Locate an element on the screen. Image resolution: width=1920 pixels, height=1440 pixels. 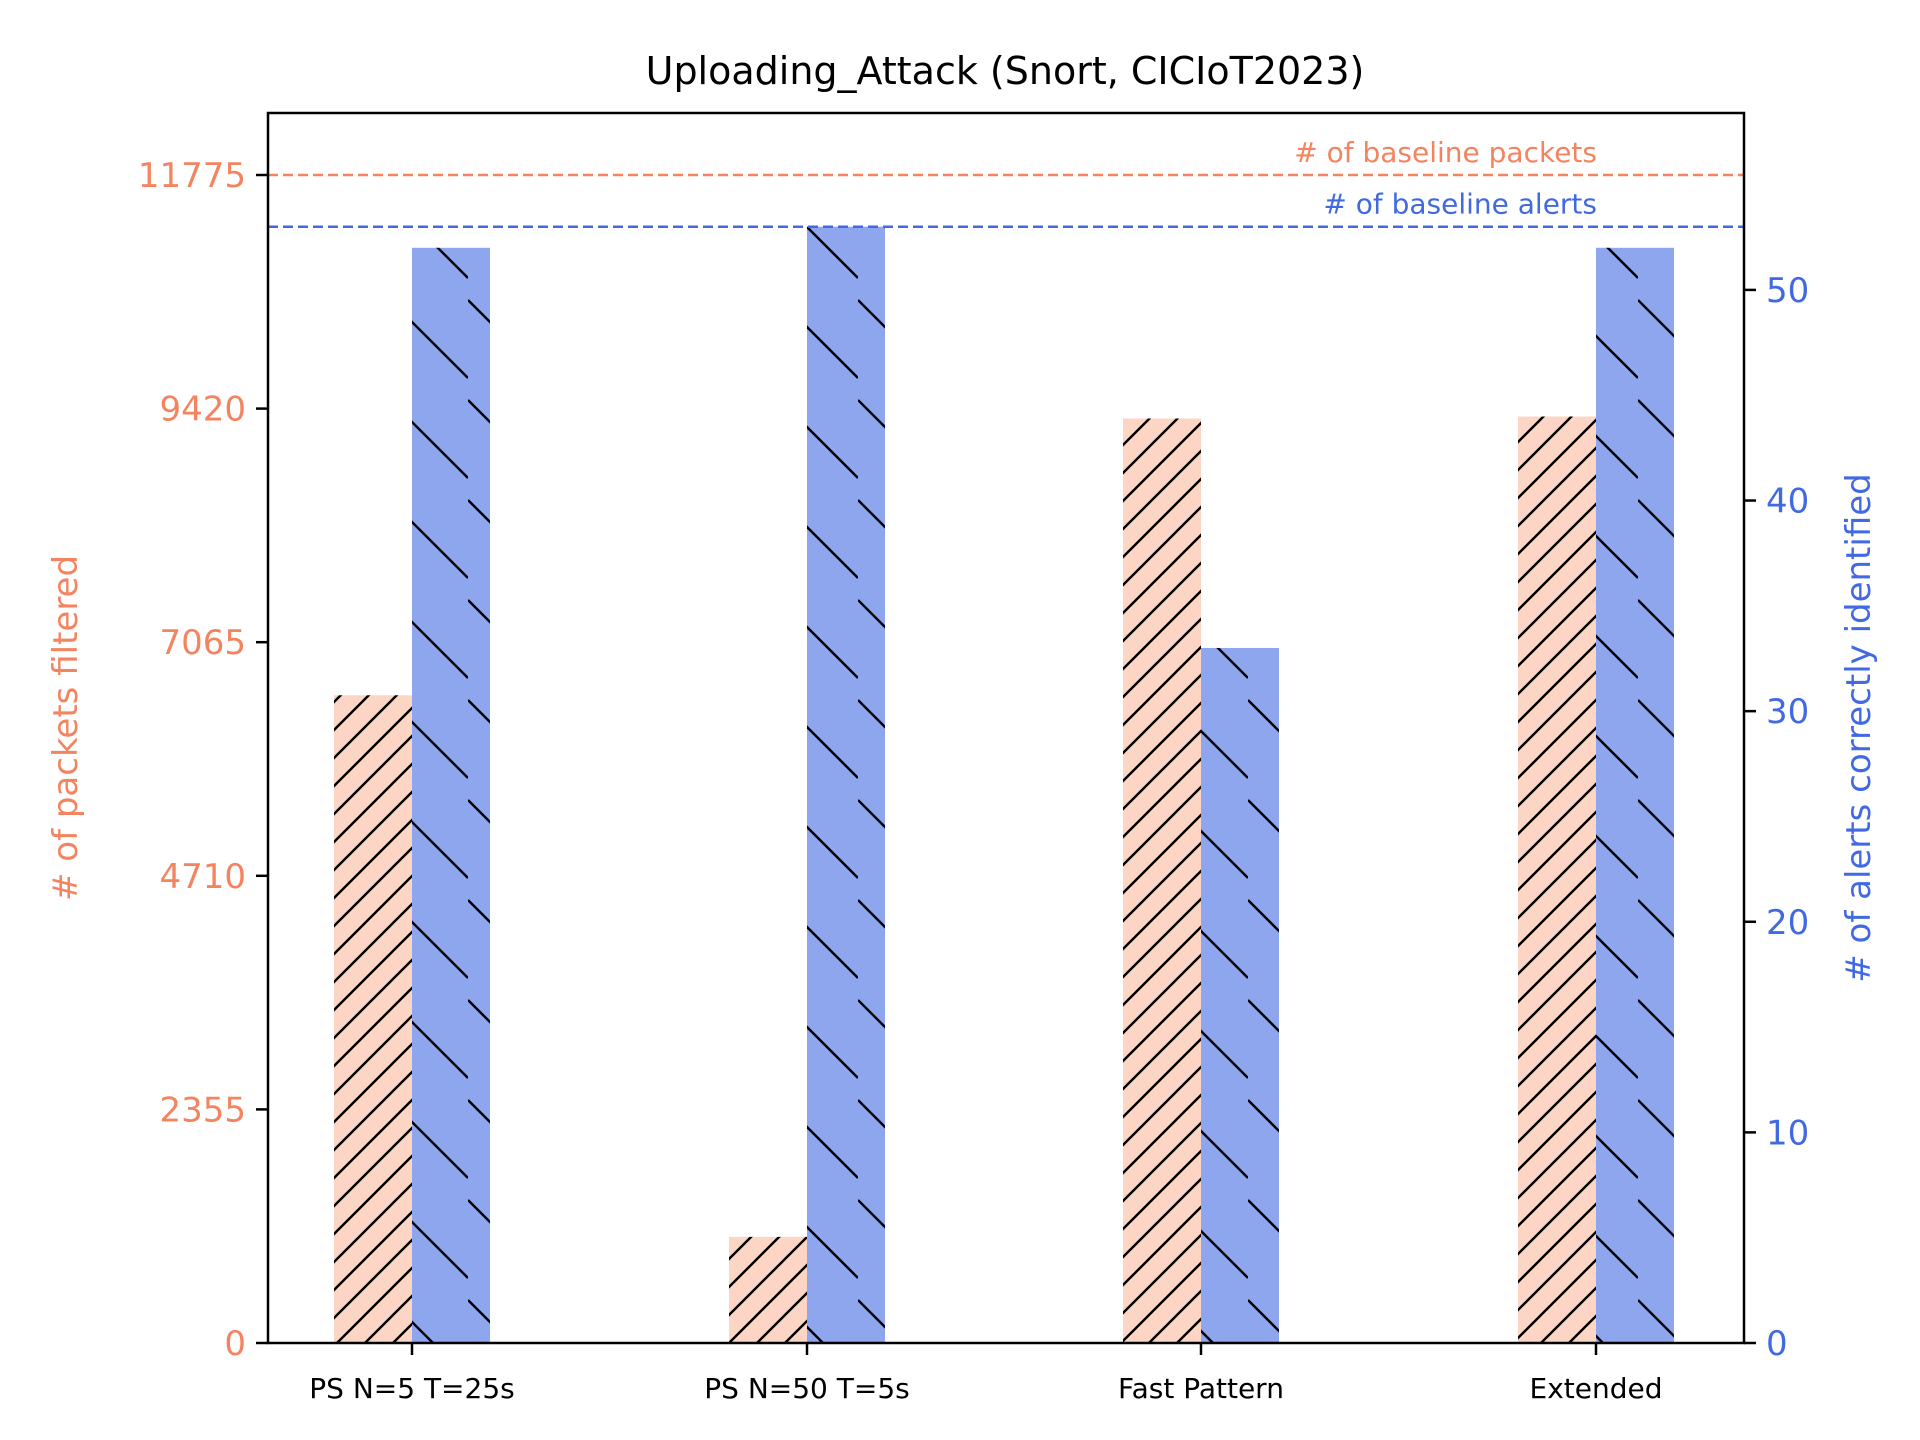
right-tick-label: 10 is located at coordinates (1787, 1133).